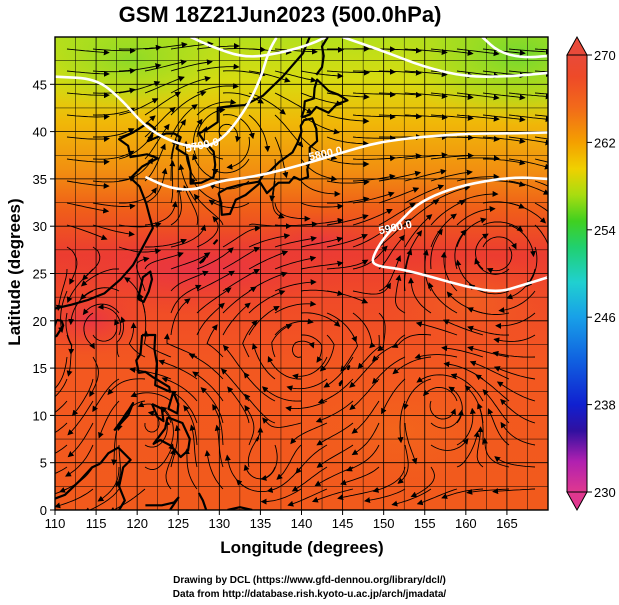 The height and width of the screenshot is (605, 619). What do you see at coordinates (40, 226) in the screenshot?
I see `y-tick-label: 30` at bounding box center [40, 226].